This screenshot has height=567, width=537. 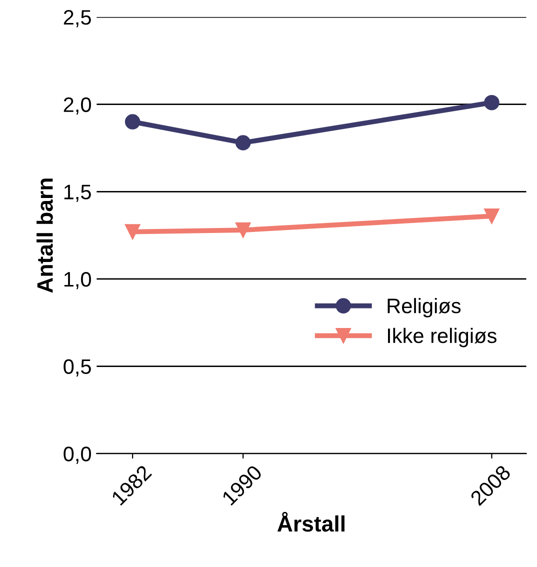 I want to click on y-tick-label: 0,0, so click(x=77, y=455).